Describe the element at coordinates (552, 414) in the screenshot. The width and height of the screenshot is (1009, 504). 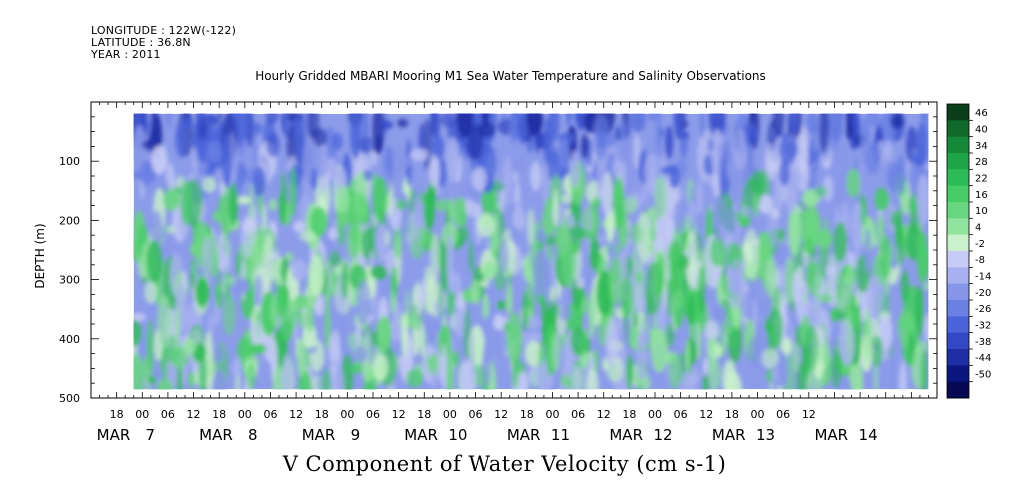
I see `x-hour-label: 00` at that location.